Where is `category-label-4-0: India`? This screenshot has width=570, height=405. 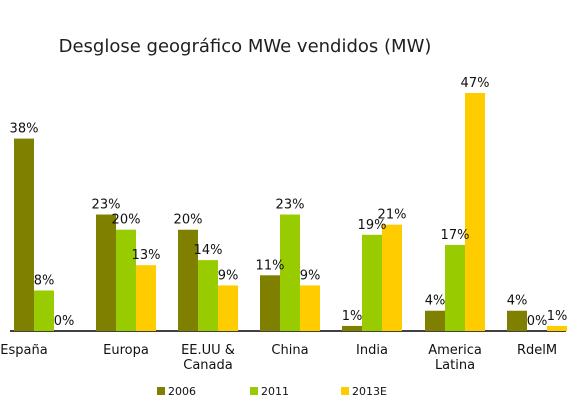 category-label-4-0: India is located at coordinates (372, 350).